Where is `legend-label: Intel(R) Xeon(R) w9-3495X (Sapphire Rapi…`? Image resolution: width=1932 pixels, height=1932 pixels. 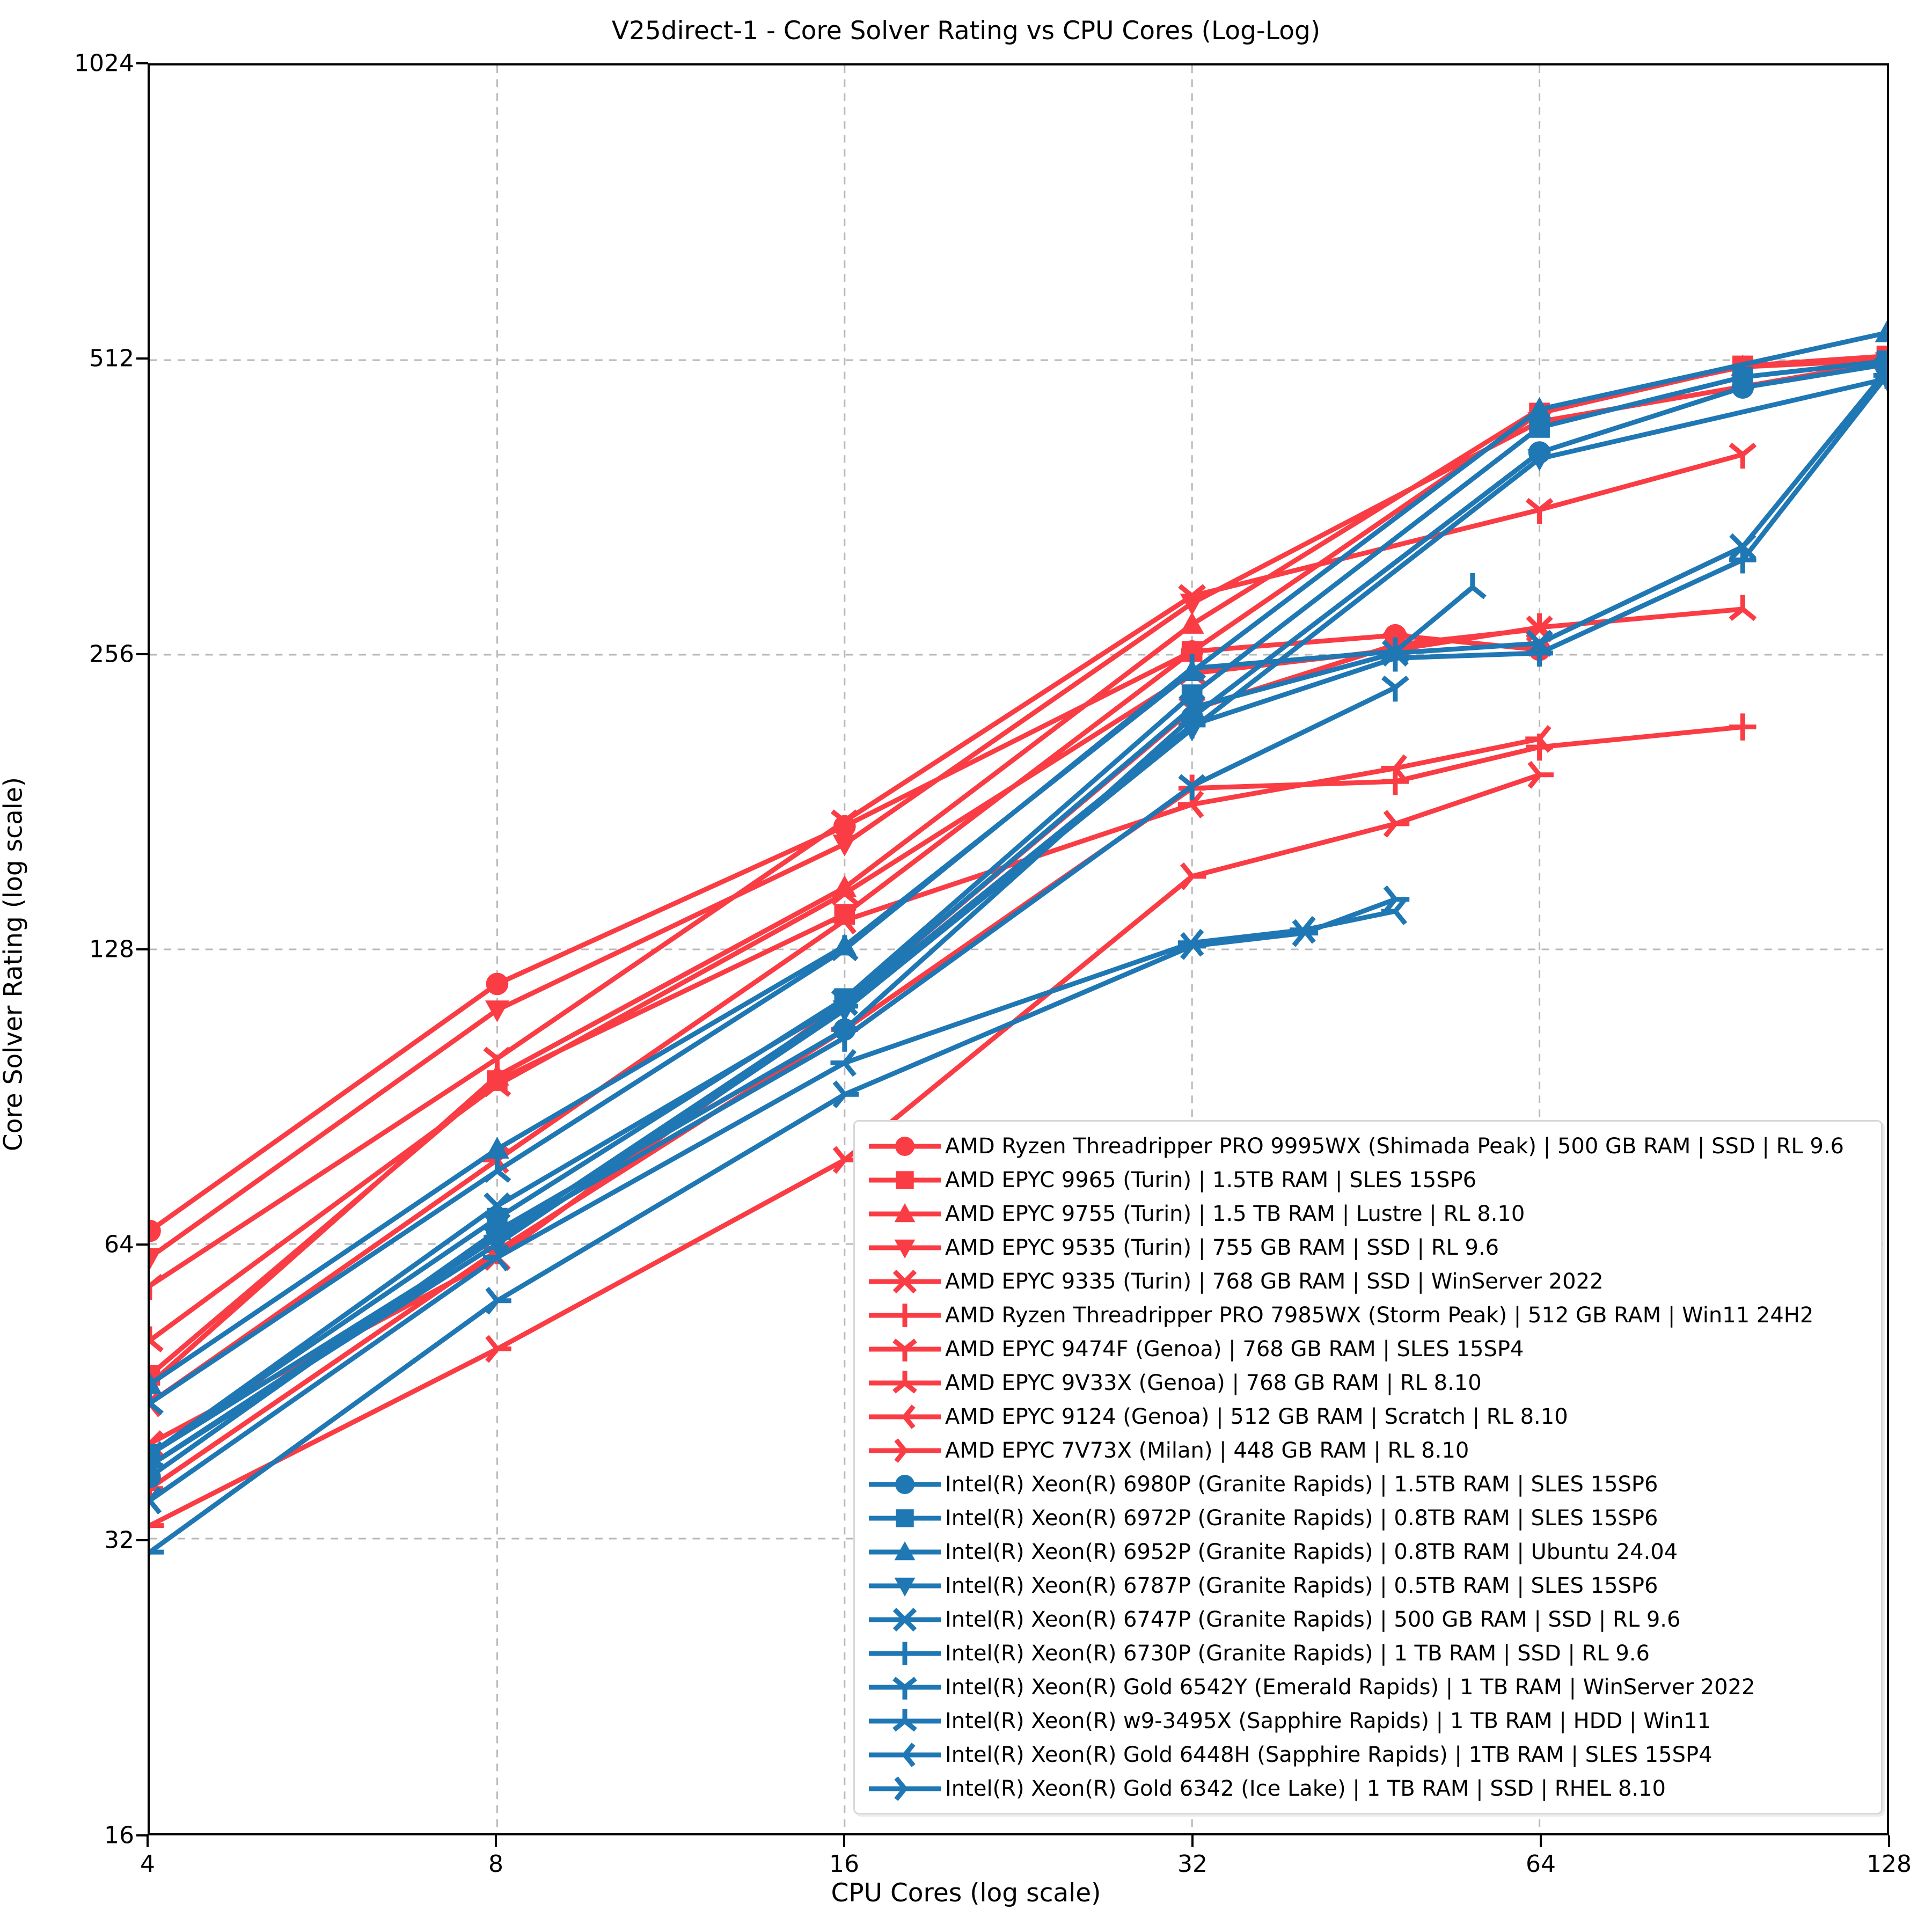
legend-label: Intel(R) Xeon(R) w9-3495X (Sapphire Rapi… is located at coordinates (1328, 1720).